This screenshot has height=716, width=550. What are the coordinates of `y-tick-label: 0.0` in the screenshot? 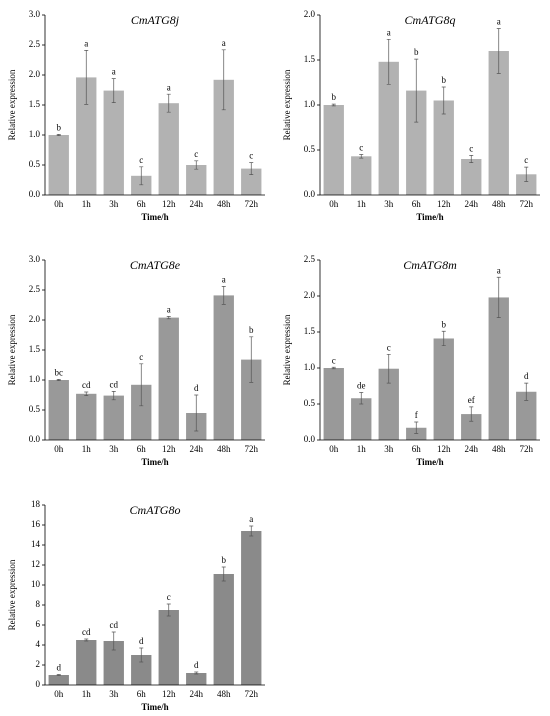 It's located at (35, 439).